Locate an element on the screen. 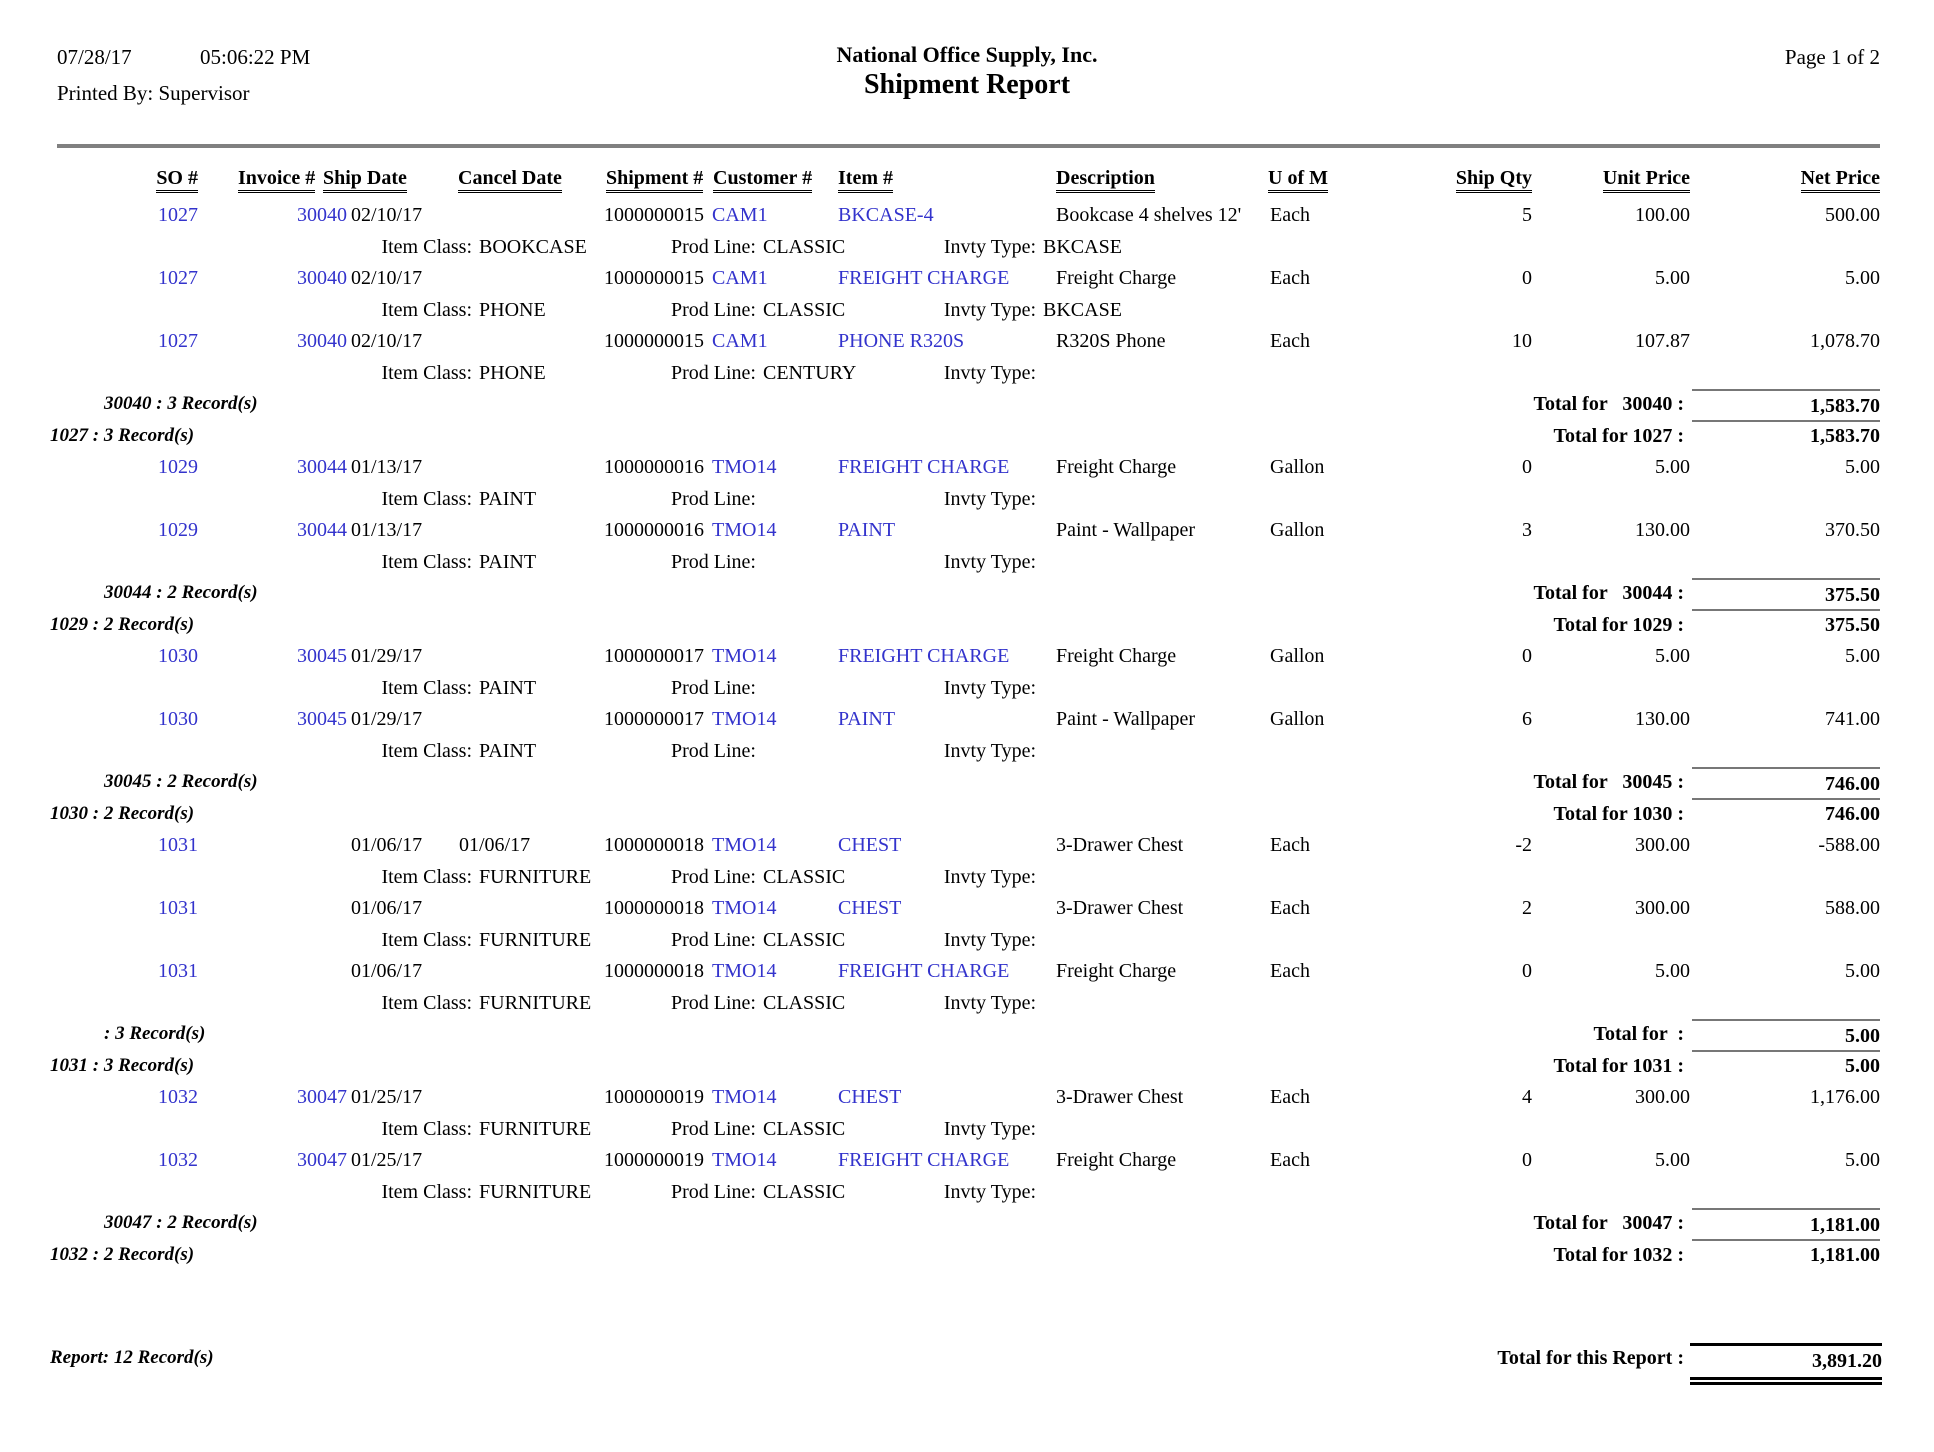 Image resolution: width=1934 pixels, height=1452 pixels. col-header-customer: Customer # is located at coordinates (763, 179).